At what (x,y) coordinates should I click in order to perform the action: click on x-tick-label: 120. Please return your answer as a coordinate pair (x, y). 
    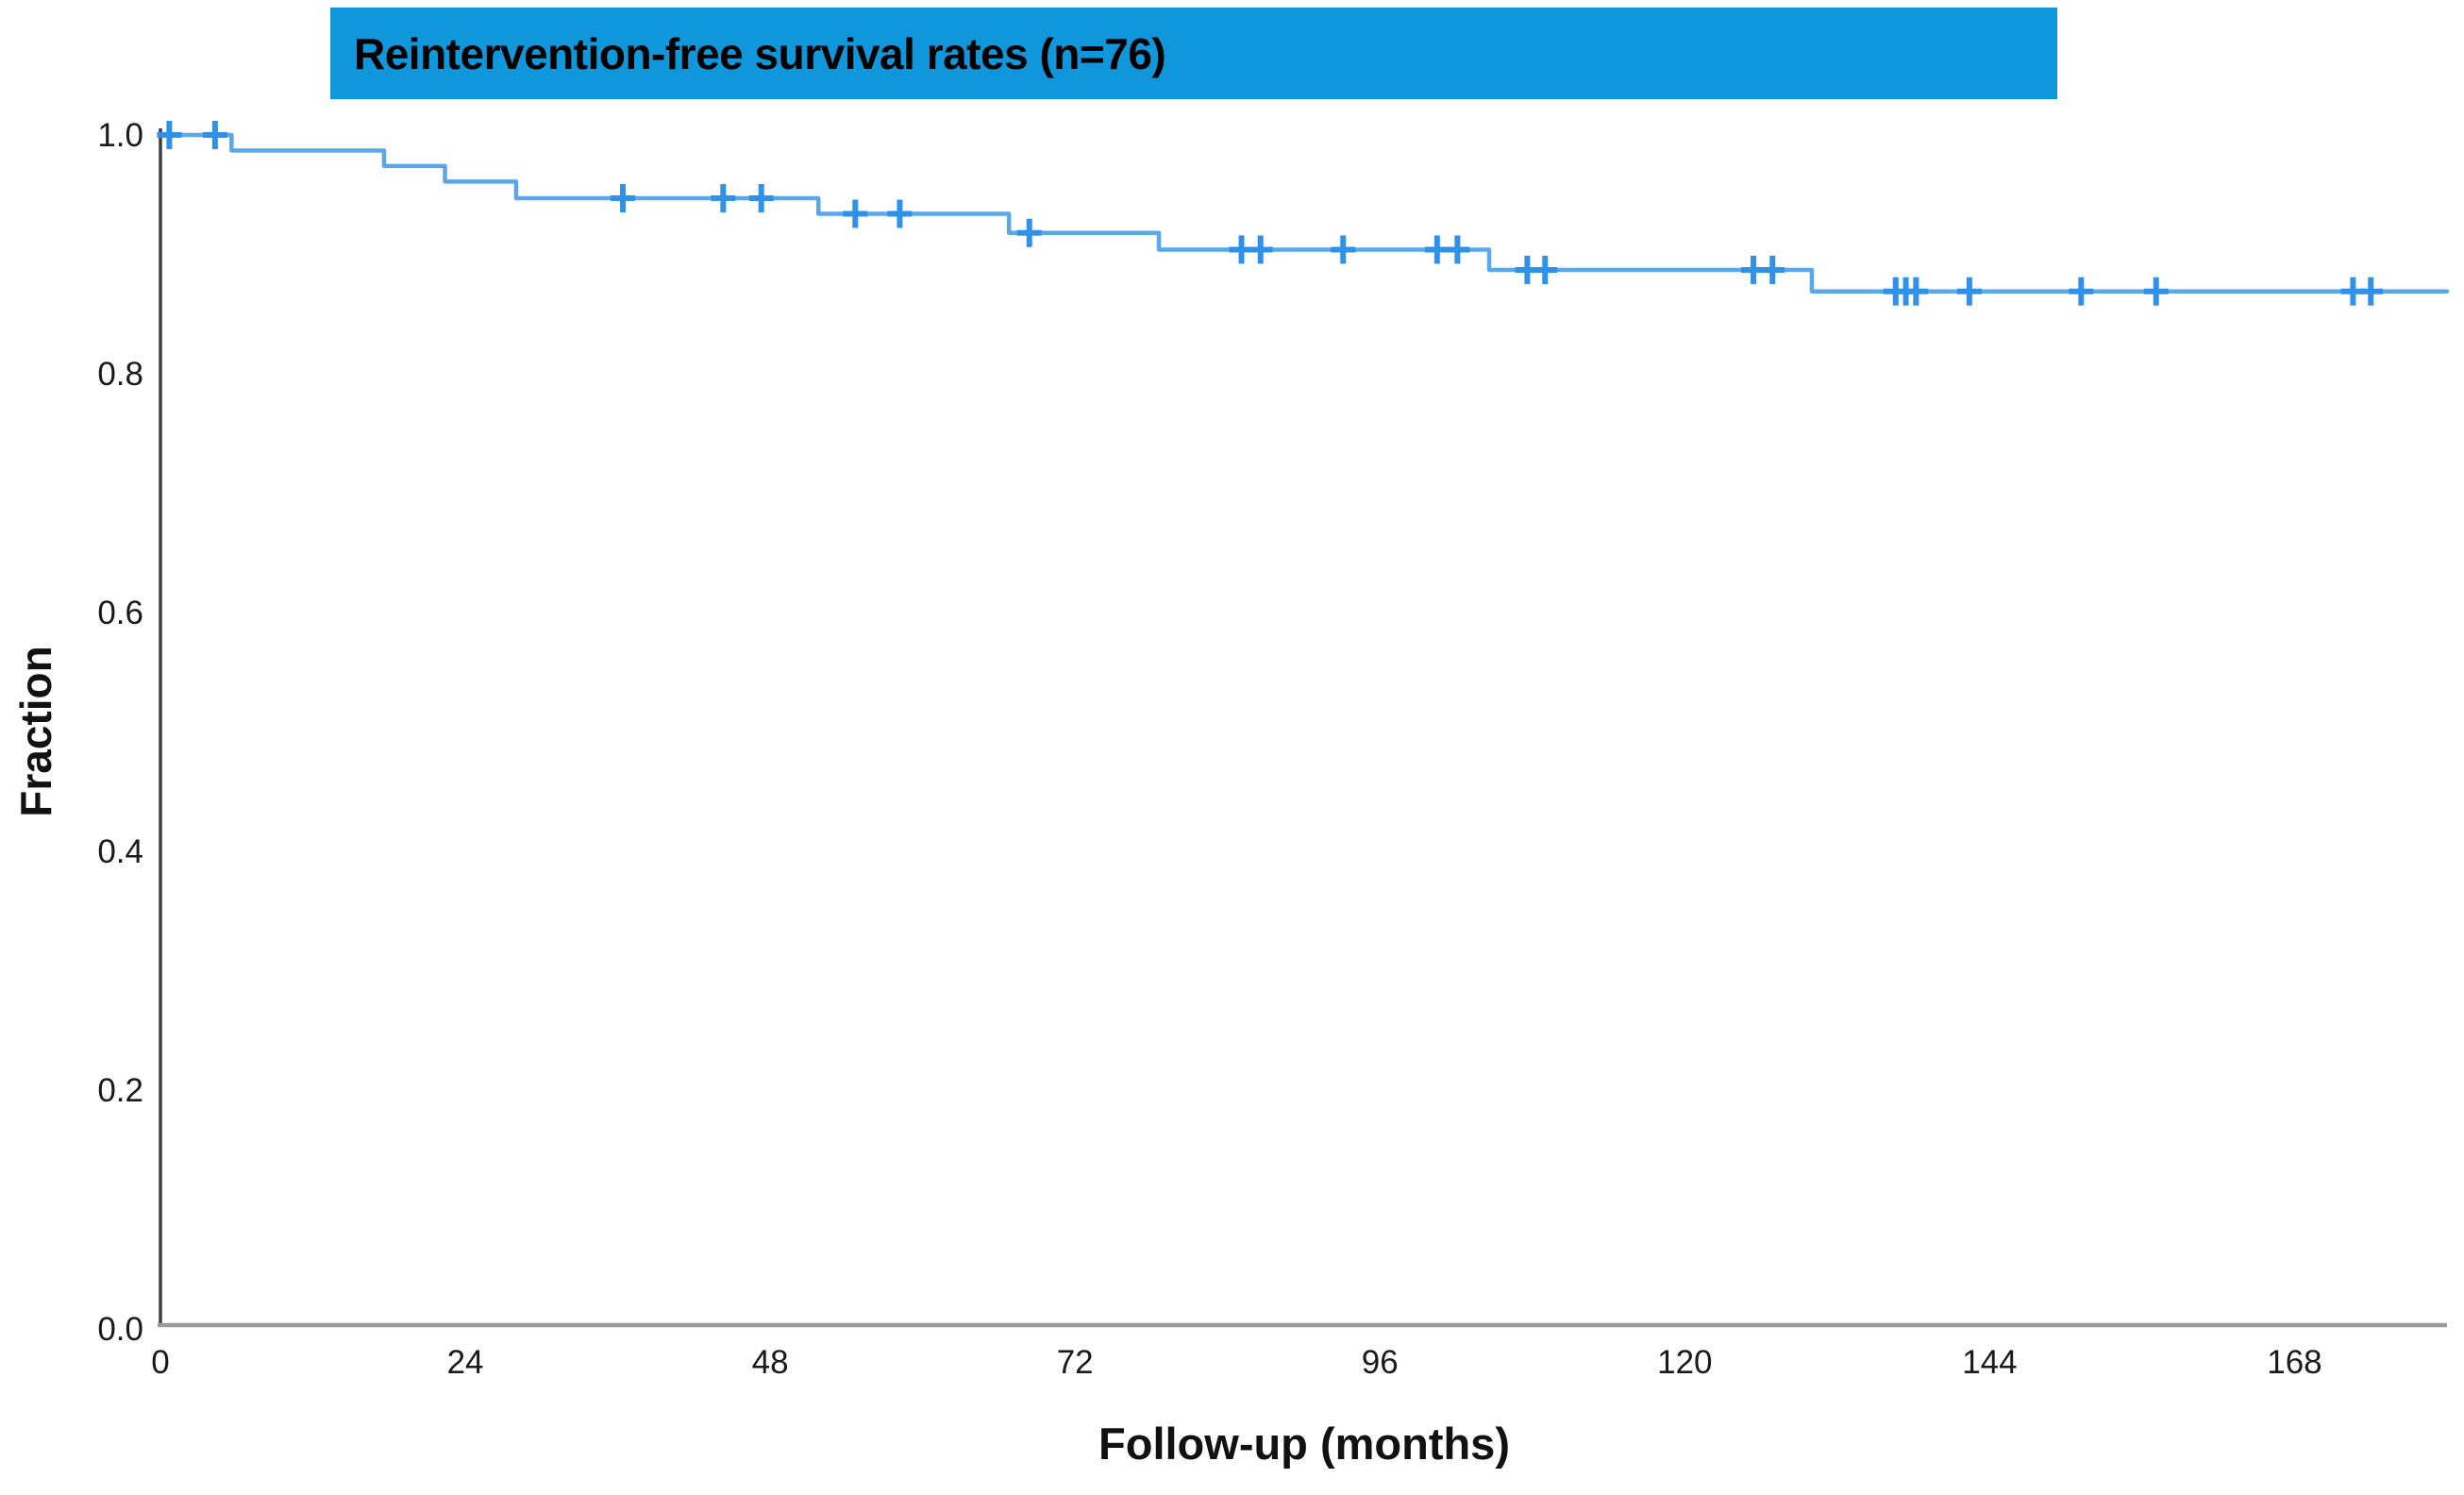
    Looking at the image, I should click on (1684, 1362).